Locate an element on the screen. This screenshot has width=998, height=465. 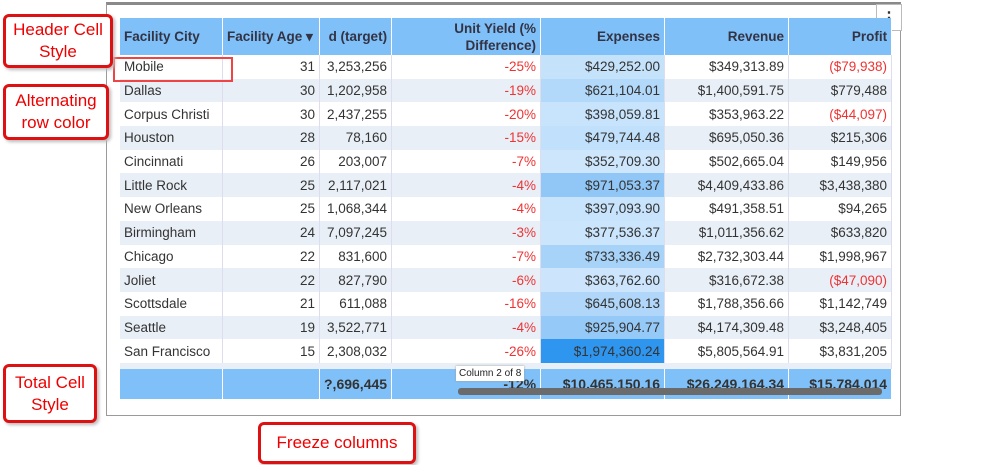
cell-unit-yield: -15% is located at coordinates (466, 138).